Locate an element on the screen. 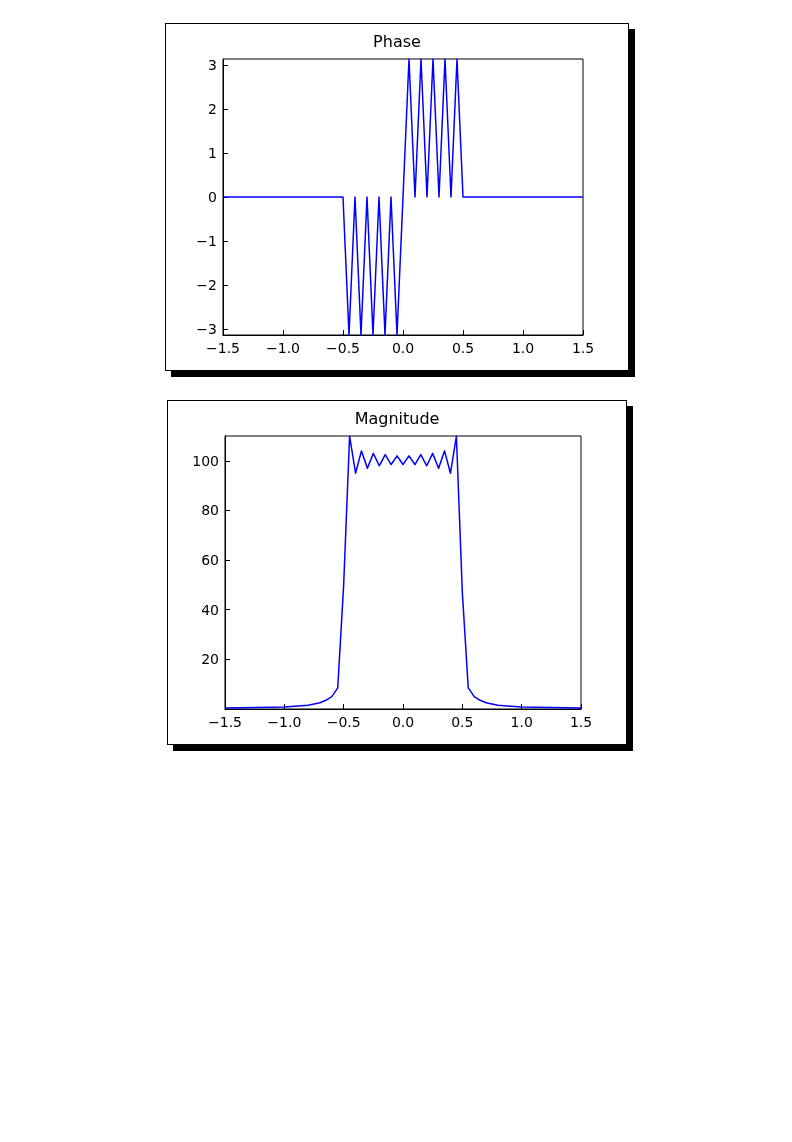  y-tick-label: 60 is located at coordinates (210, 560).